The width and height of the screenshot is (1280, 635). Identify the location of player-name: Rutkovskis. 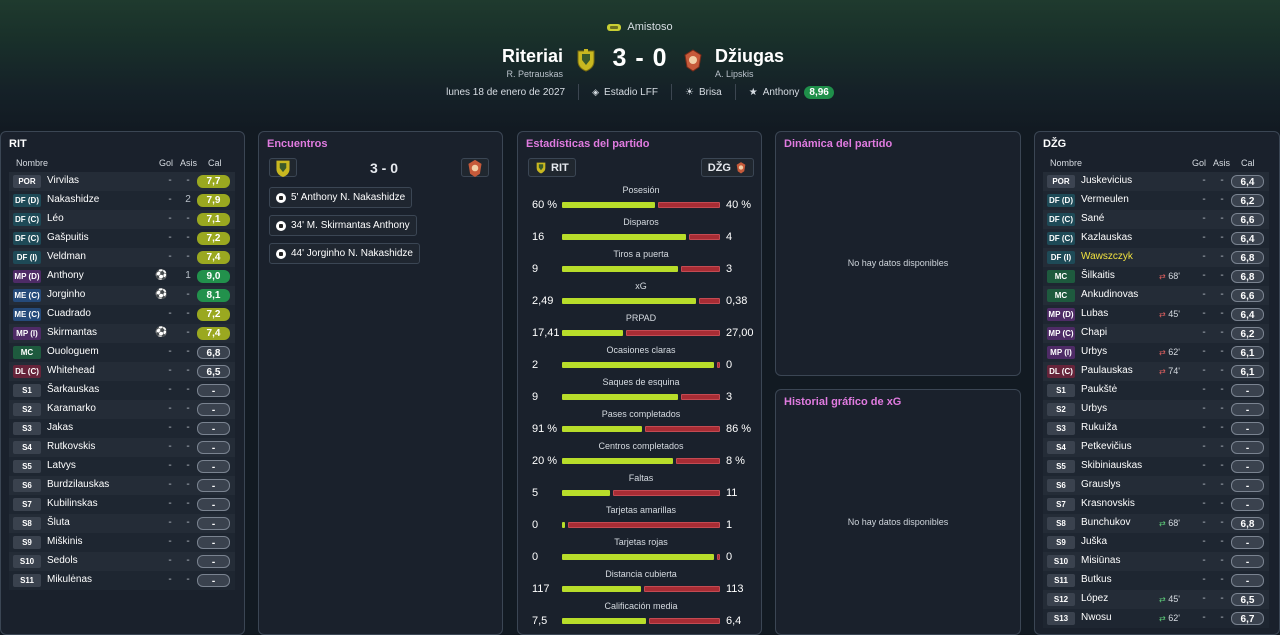
(71, 446).